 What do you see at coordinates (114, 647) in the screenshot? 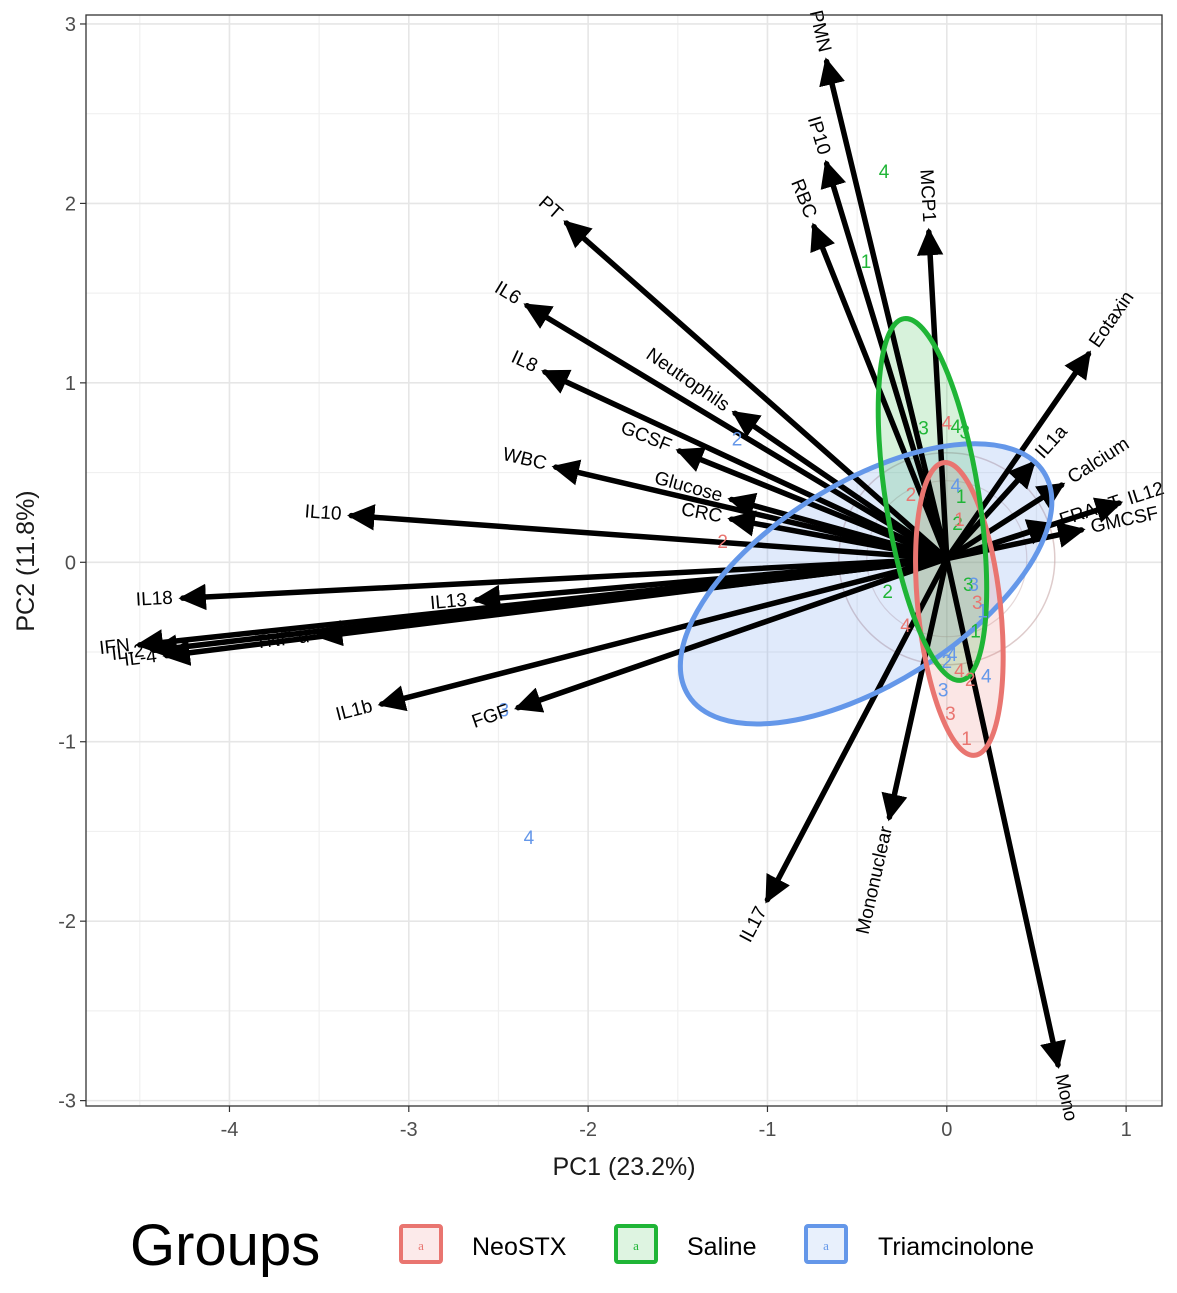
I see `vector-label-ifn: IFN` at bounding box center [114, 647].